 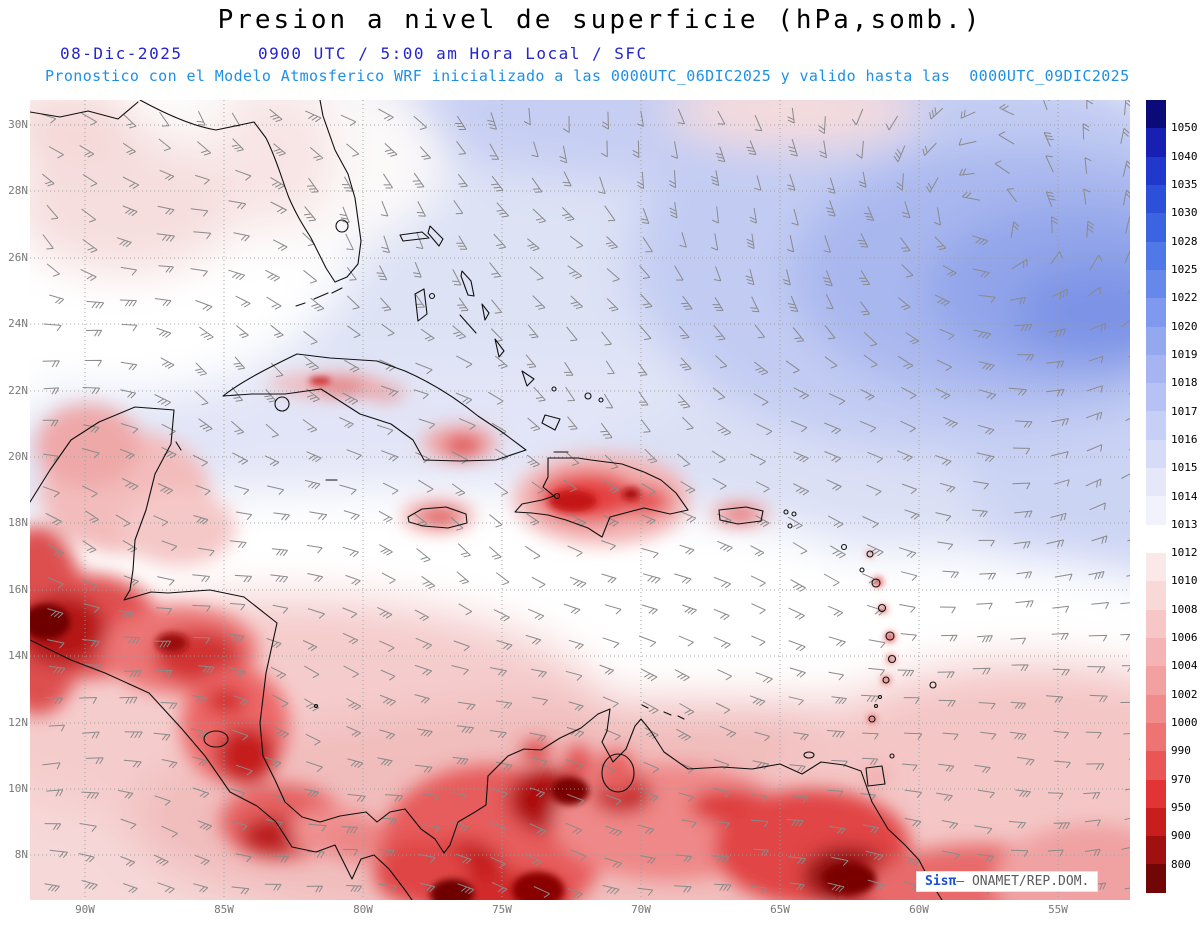 What do you see at coordinates (502, 909) in the screenshot?
I see `lon-tick-label: 75W` at bounding box center [502, 909].